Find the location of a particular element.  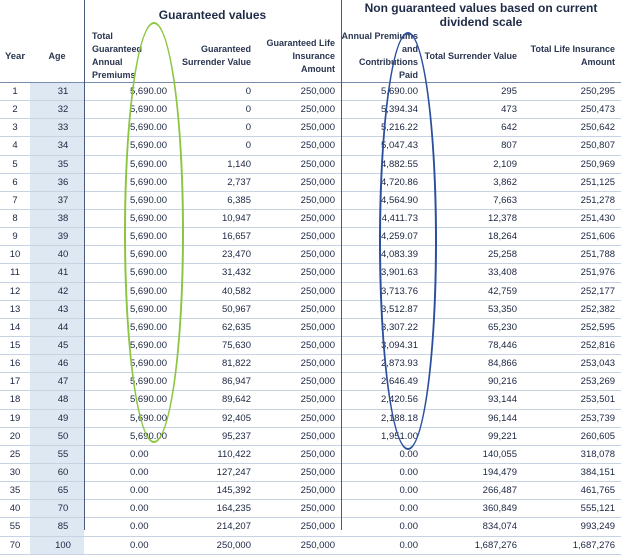

cell-annual-premiums-paid: 5,216.22 is located at coordinates (382, 128).